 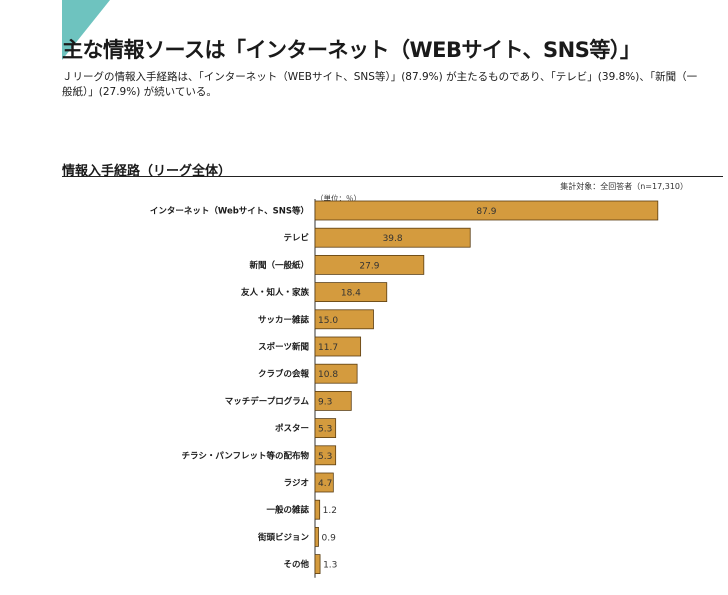 I want to click on value-label: 11.7, so click(x=328, y=348).